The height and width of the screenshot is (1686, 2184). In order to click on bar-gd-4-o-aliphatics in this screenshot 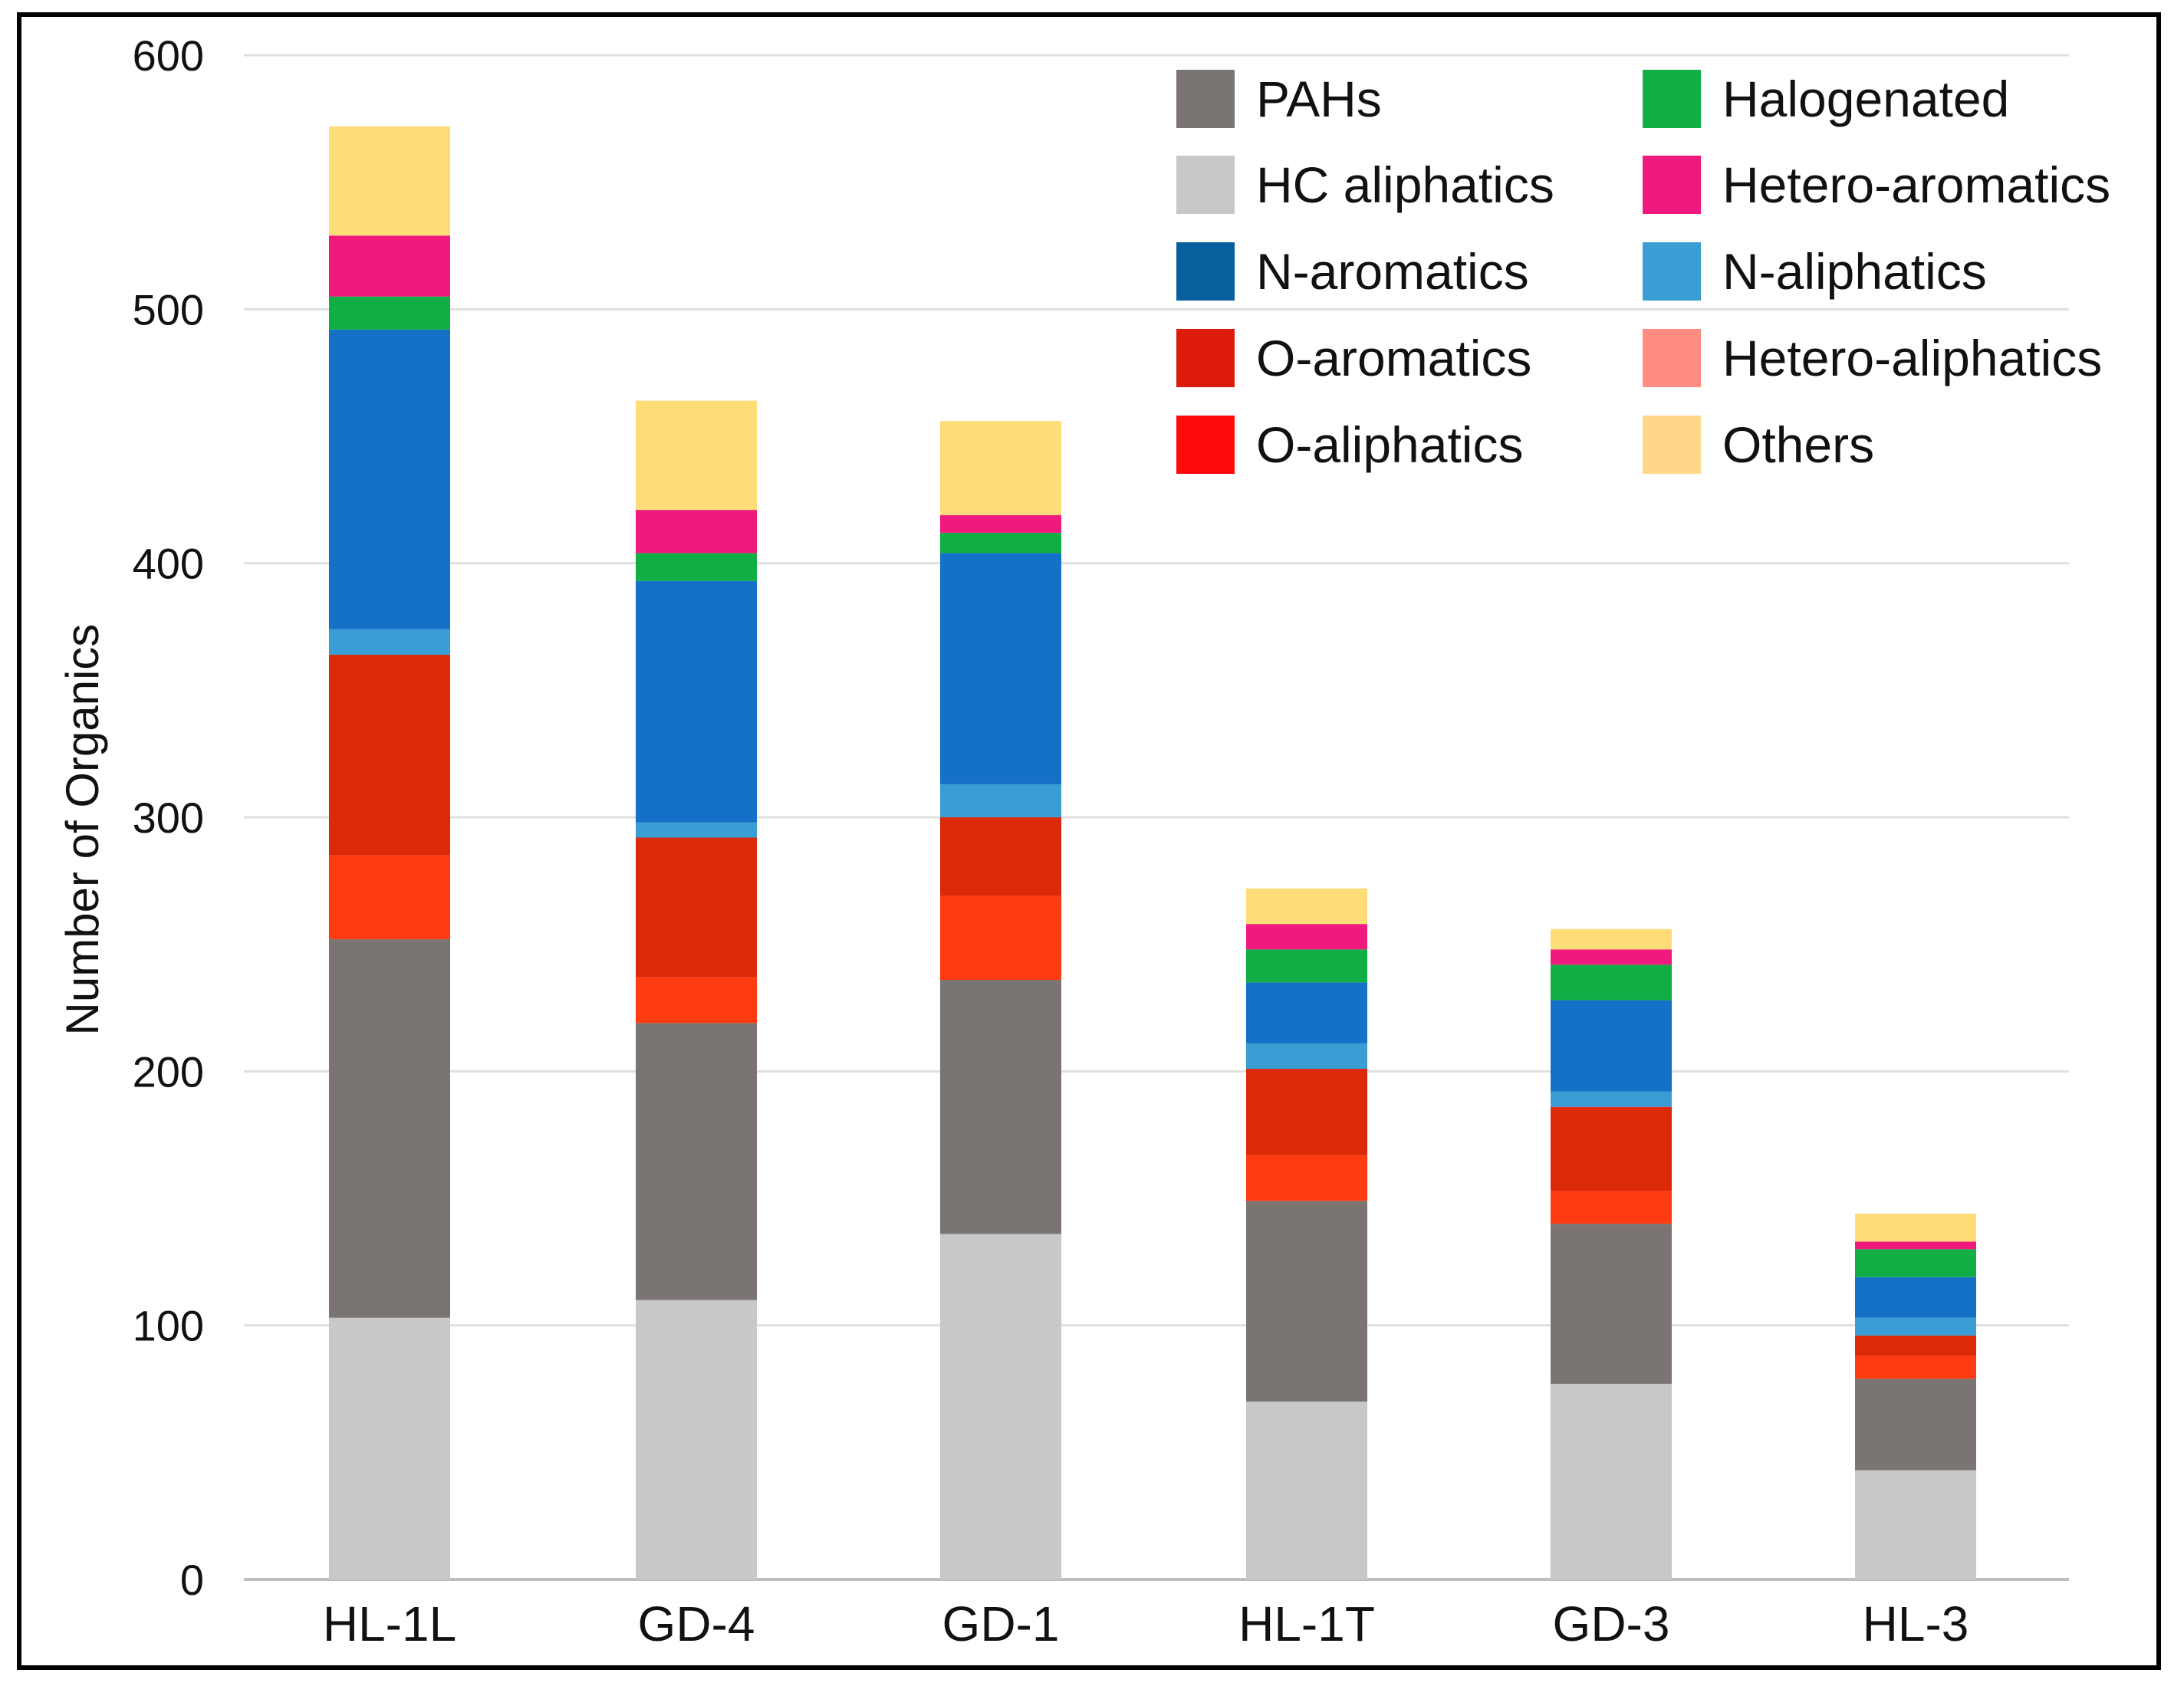, I will do `click(696, 1000)`.